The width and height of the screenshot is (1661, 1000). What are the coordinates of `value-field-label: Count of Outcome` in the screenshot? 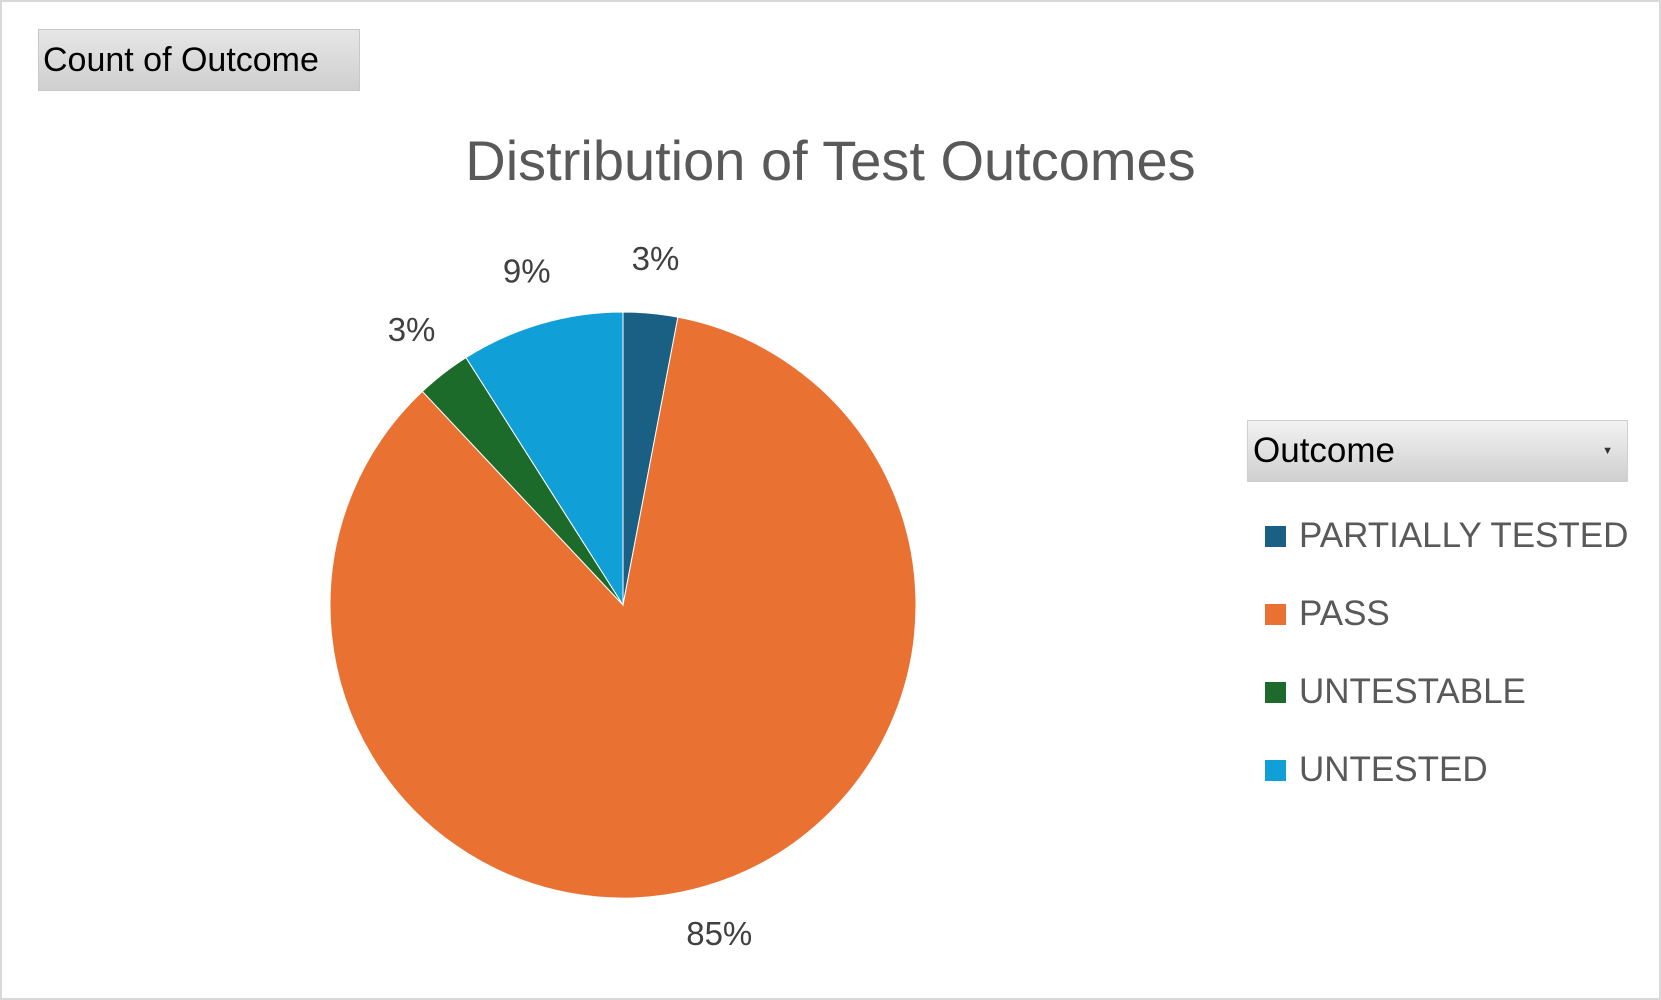 It's located at (181, 59).